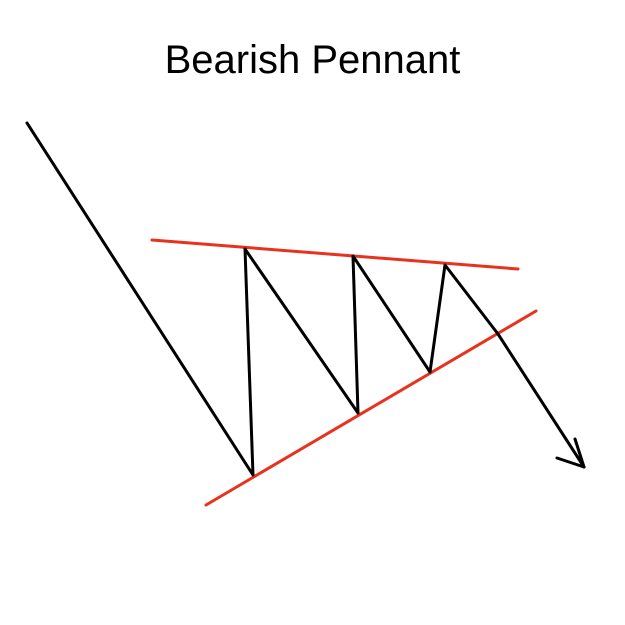 The width and height of the screenshot is (625, 625). I want to click on upper-resistance-trendline, so click(335, 254).